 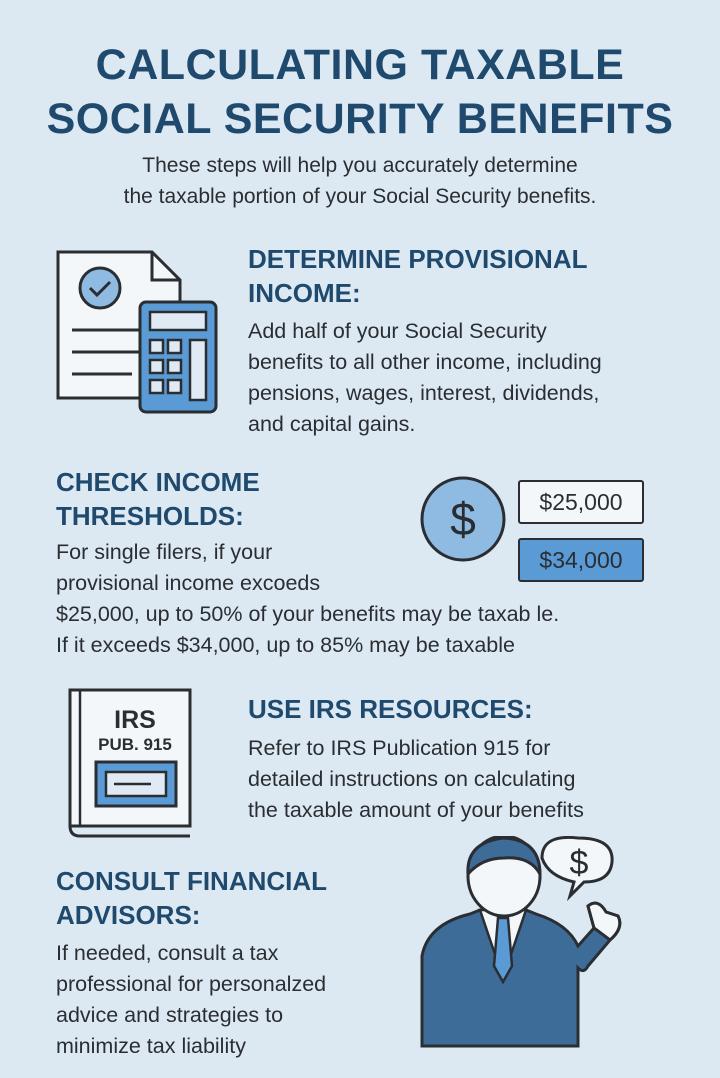 What do you see at coordinates (418, 259) in the screenshot?
I see `heading-line: DETERMINE PROVISIONAL` at bounding box center [418, 259].